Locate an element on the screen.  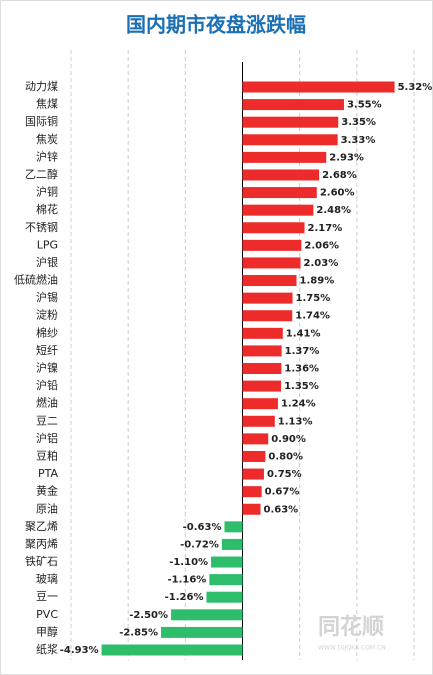
category-label: 甲醇 is located at coordinates (47, 631).